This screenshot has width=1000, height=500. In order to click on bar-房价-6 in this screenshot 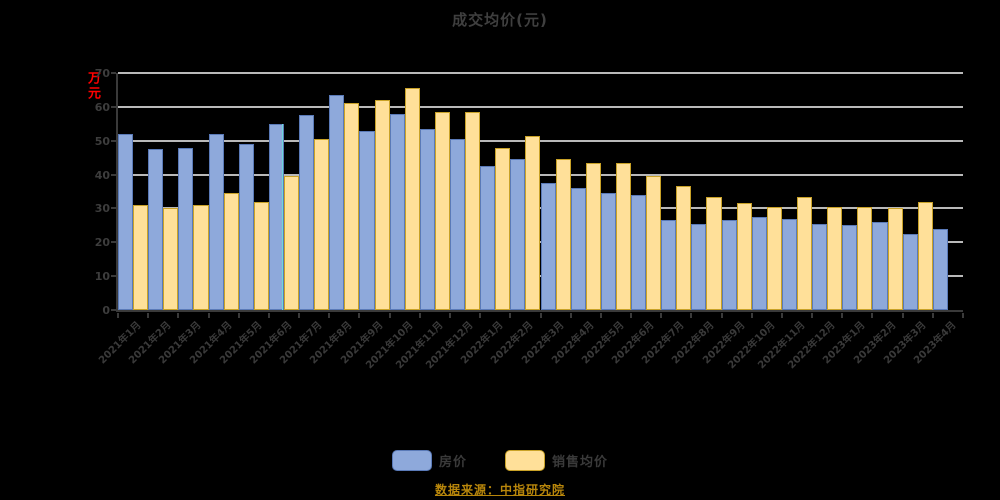, I will do `click(276, 216)`.